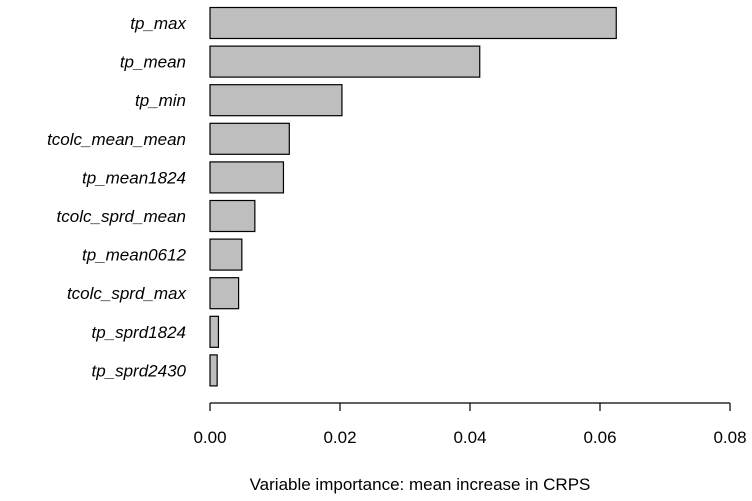 Image resolution: width=752 pixels, height=501 pixels. Describe the element at coordinates (599, 437) in the screenshot. I see `x-tick-label: 0.06` at that location.